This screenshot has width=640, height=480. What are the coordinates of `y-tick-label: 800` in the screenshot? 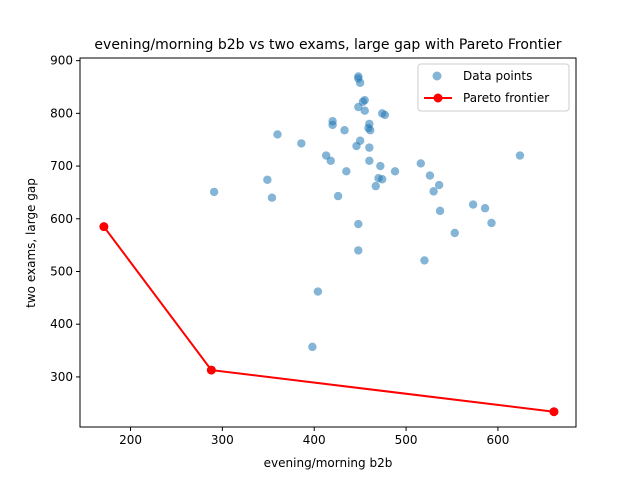 It's located at (61, 113).